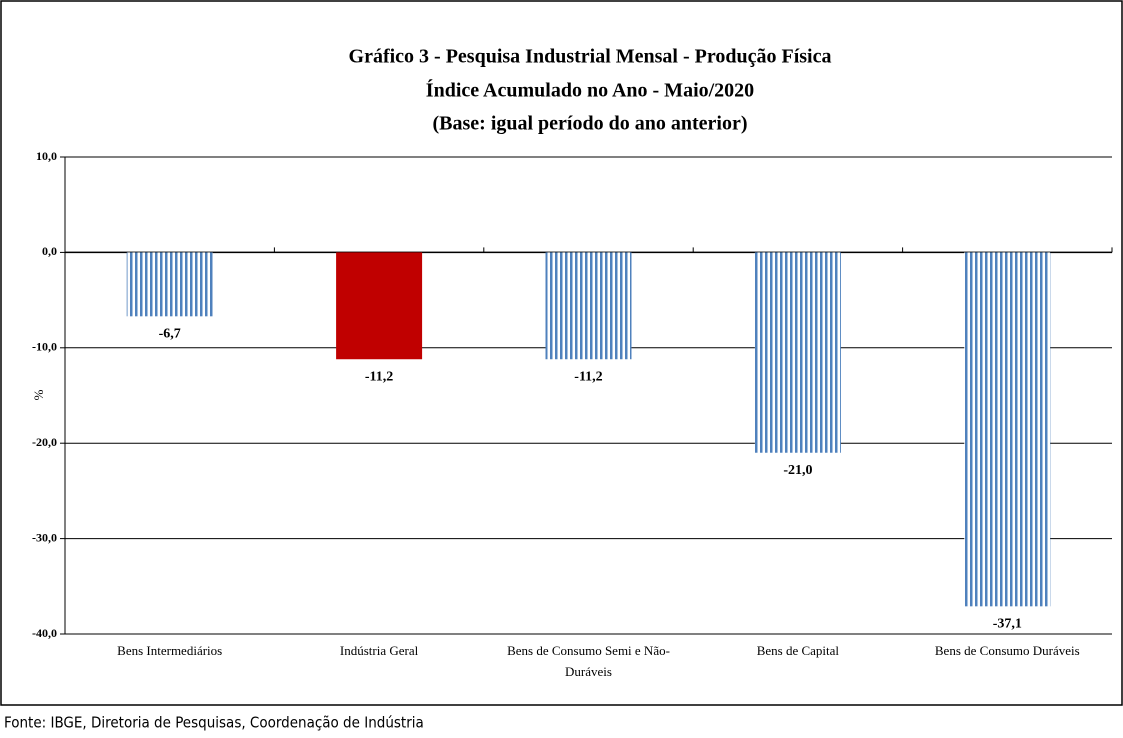 This screenshot has width=1123, height=738. I want to click on y-tick-label: 0,0, so click(49, 251).